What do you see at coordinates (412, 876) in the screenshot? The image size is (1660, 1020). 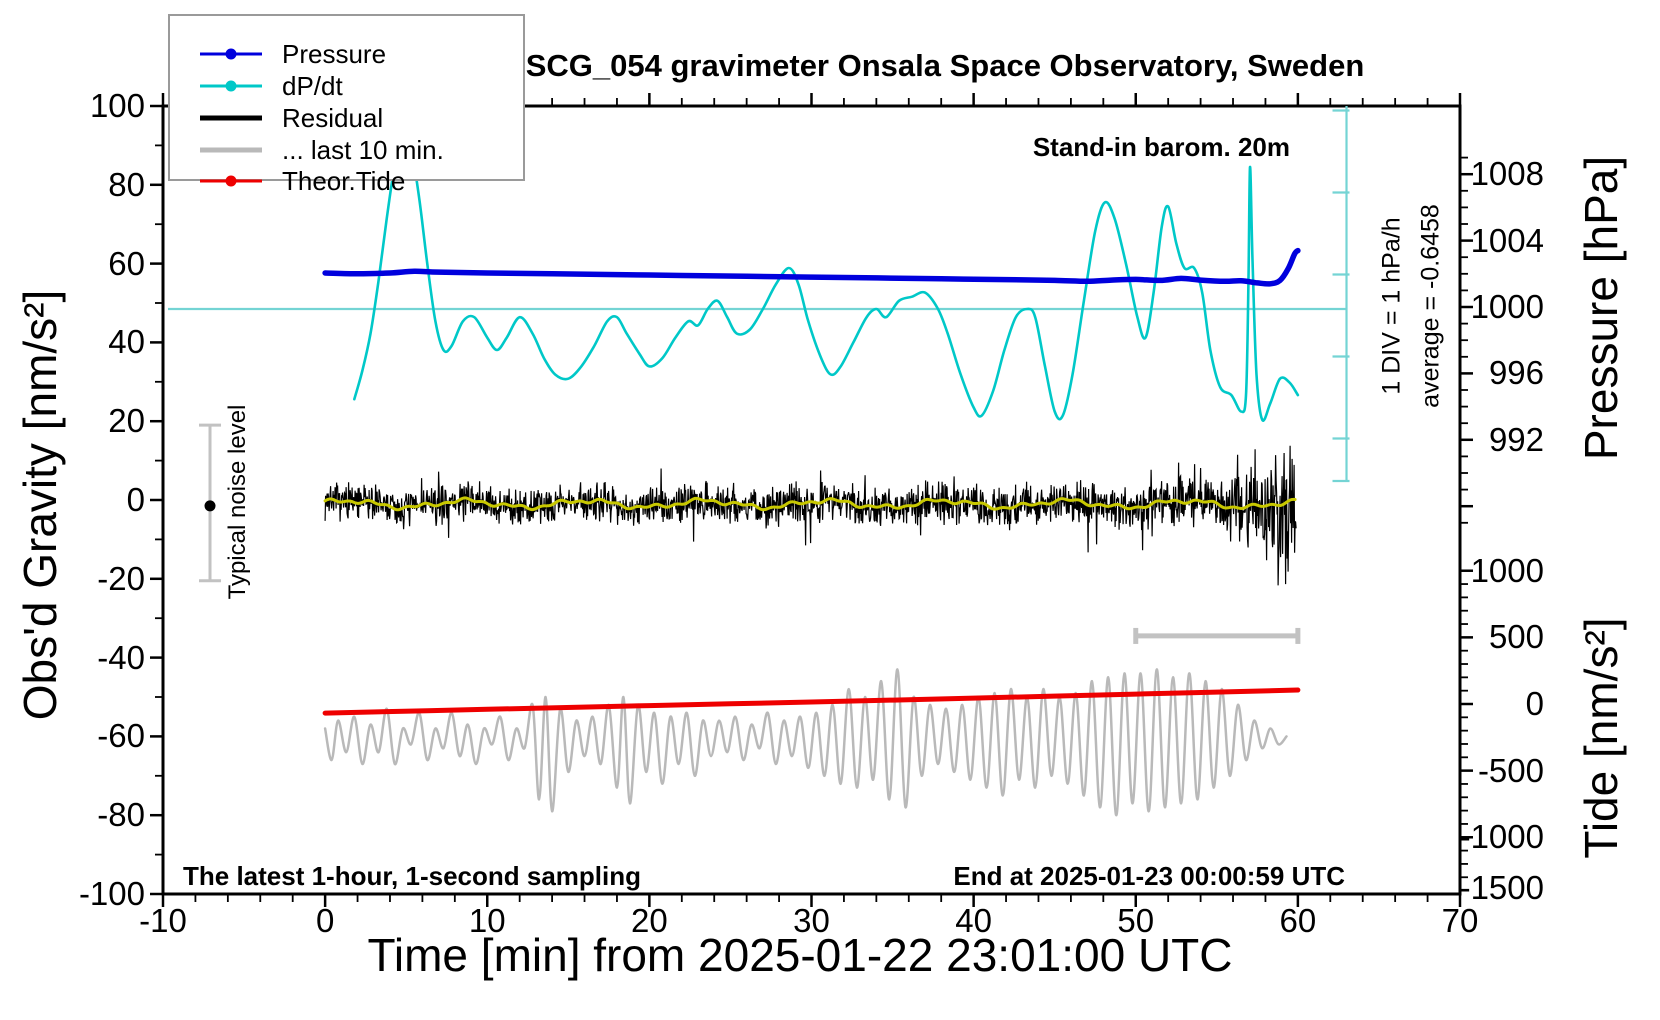 I see `sampling-note: The latest 1-hour, 1-second sampling` at bounding box center [412, 876].